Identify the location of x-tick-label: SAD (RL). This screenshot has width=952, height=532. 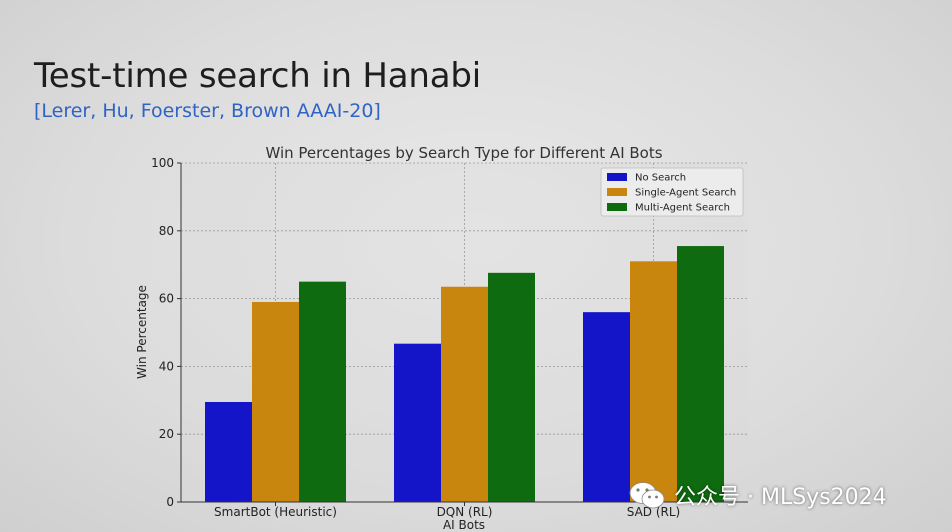
(654, 512).